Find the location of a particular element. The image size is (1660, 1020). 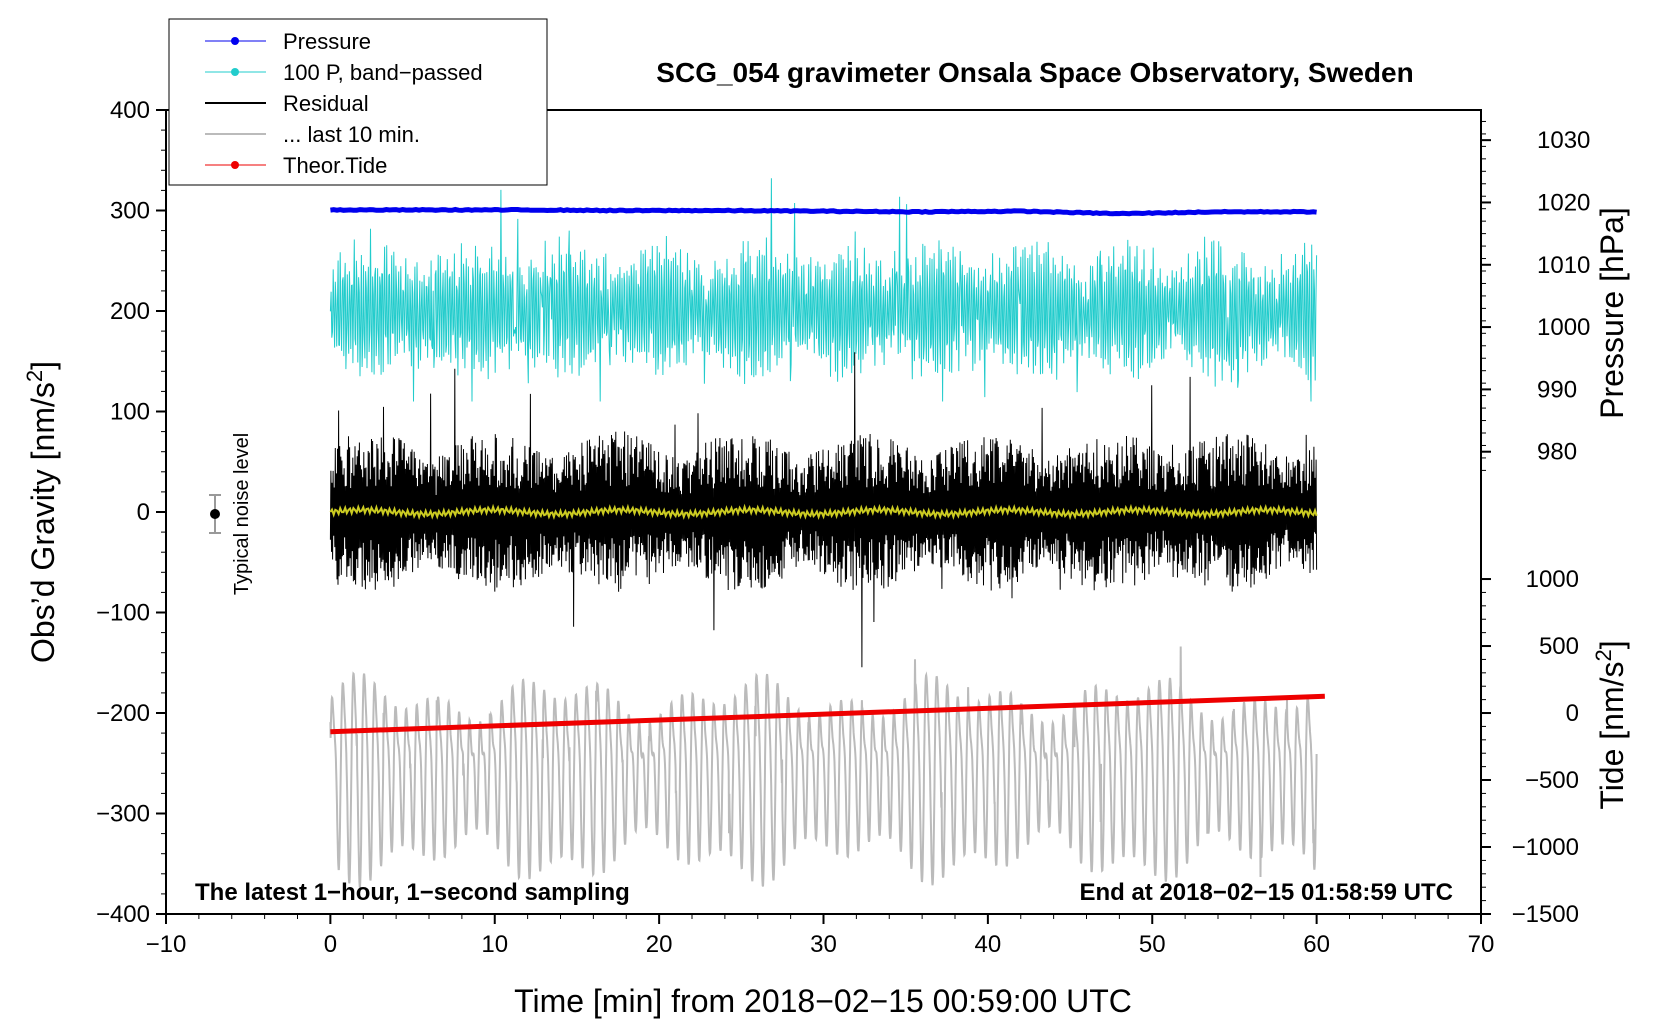

x-tick-label: 40 is located at coordinates (988, 944).